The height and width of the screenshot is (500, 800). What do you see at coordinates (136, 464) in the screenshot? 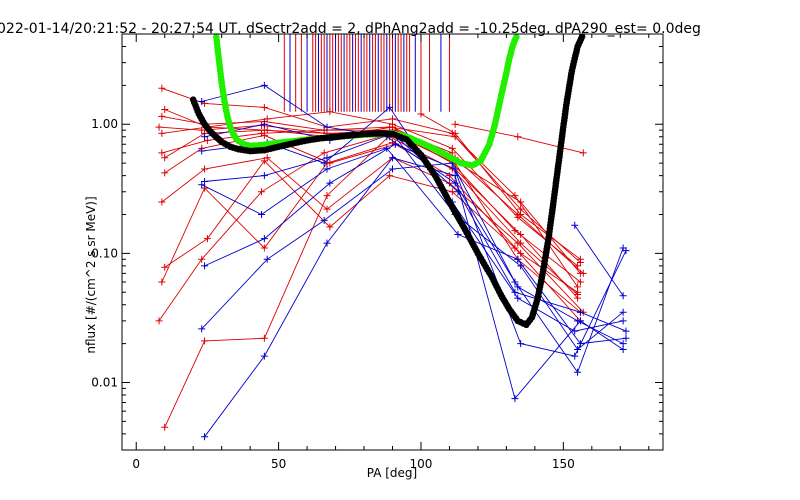
I see `x-tick-label: 0` at bounding box center [136, 464].